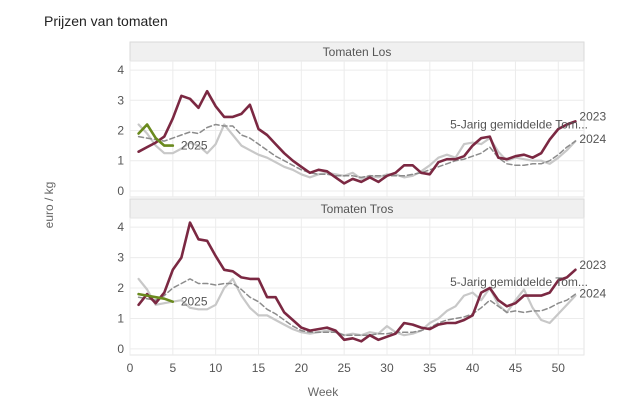 The image size is (626, 417). Describe the element at coordinates (357, 209) in the screenshot. I see `panel-title: Tomaten Tros` at that location.